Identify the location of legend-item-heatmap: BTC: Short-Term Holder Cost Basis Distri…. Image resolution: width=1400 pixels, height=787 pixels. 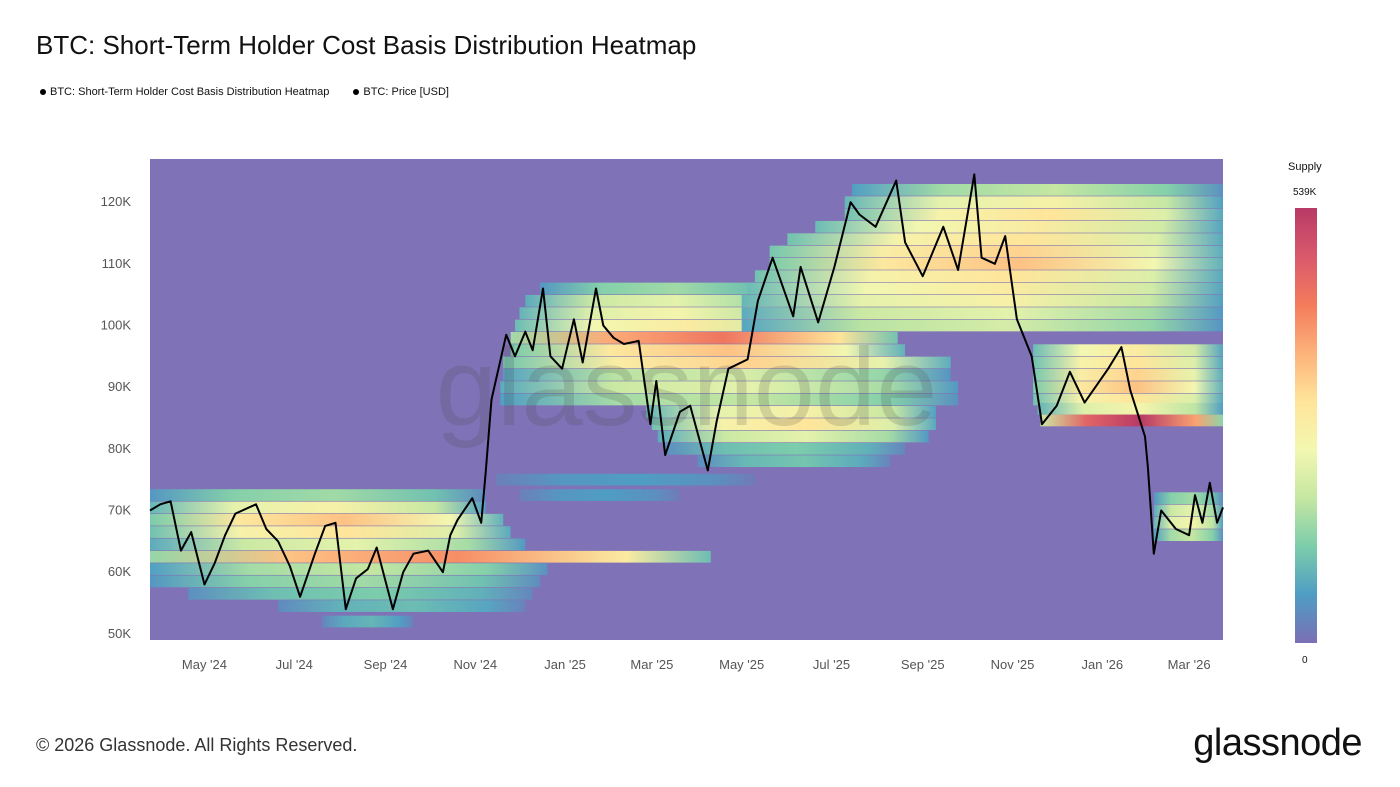
(184, 92).